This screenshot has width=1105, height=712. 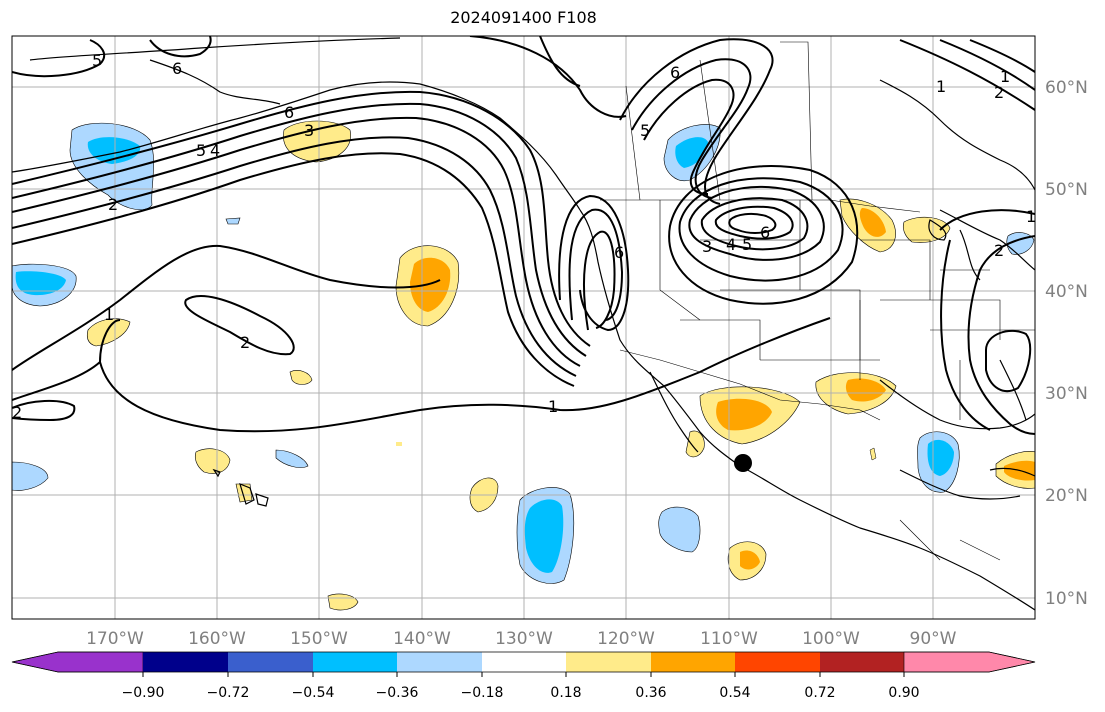 What do you see at coordinates (217, 639) in the screenshot?
I see `lon-tick-label: 160°W` at bounding box center [217, 639].